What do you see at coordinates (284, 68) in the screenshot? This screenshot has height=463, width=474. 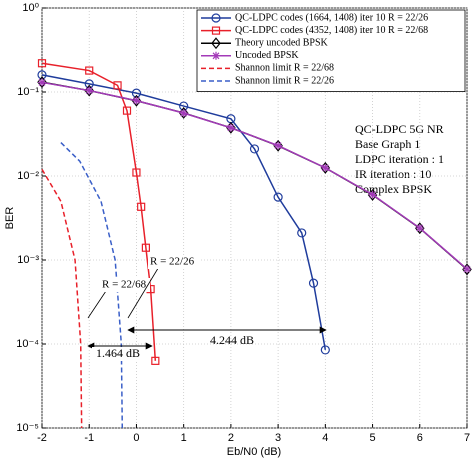 I see `legend-label: Shannon limit R = 22/68` at bounding box center [284, 68].